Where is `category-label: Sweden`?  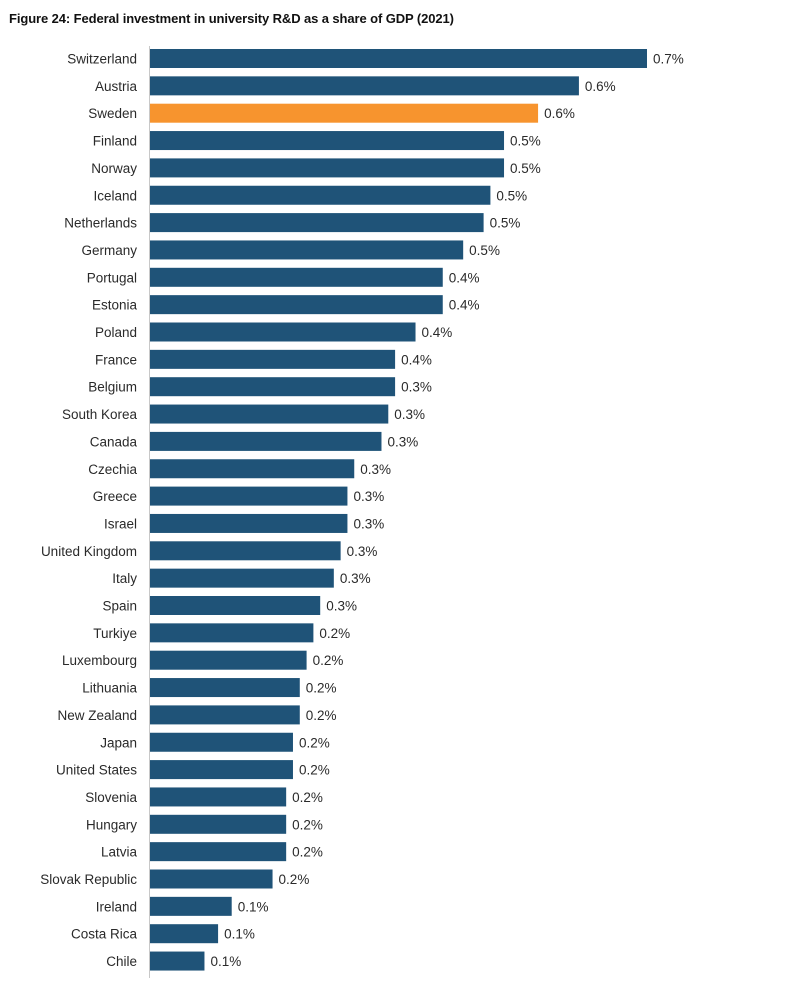
category-label: Sweden is located at coordinates (112, 113).